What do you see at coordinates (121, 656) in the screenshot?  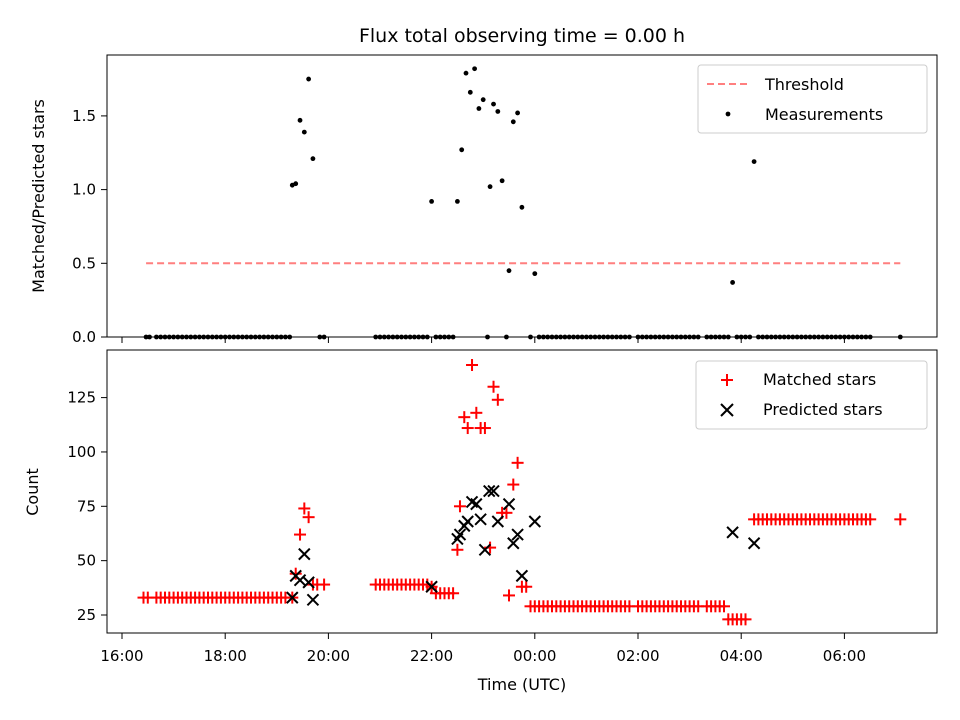 I see `x-tick-label: 16:00` at bounding box center [121, 656].